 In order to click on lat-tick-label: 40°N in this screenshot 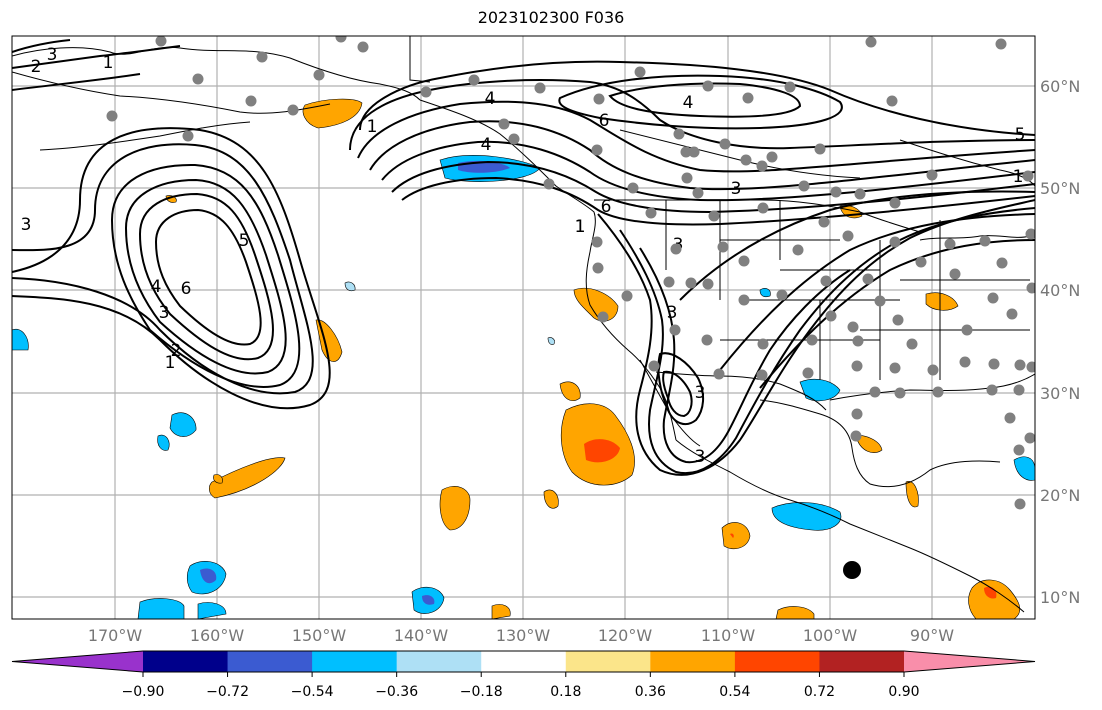, I will do `click(1060, 290)`.